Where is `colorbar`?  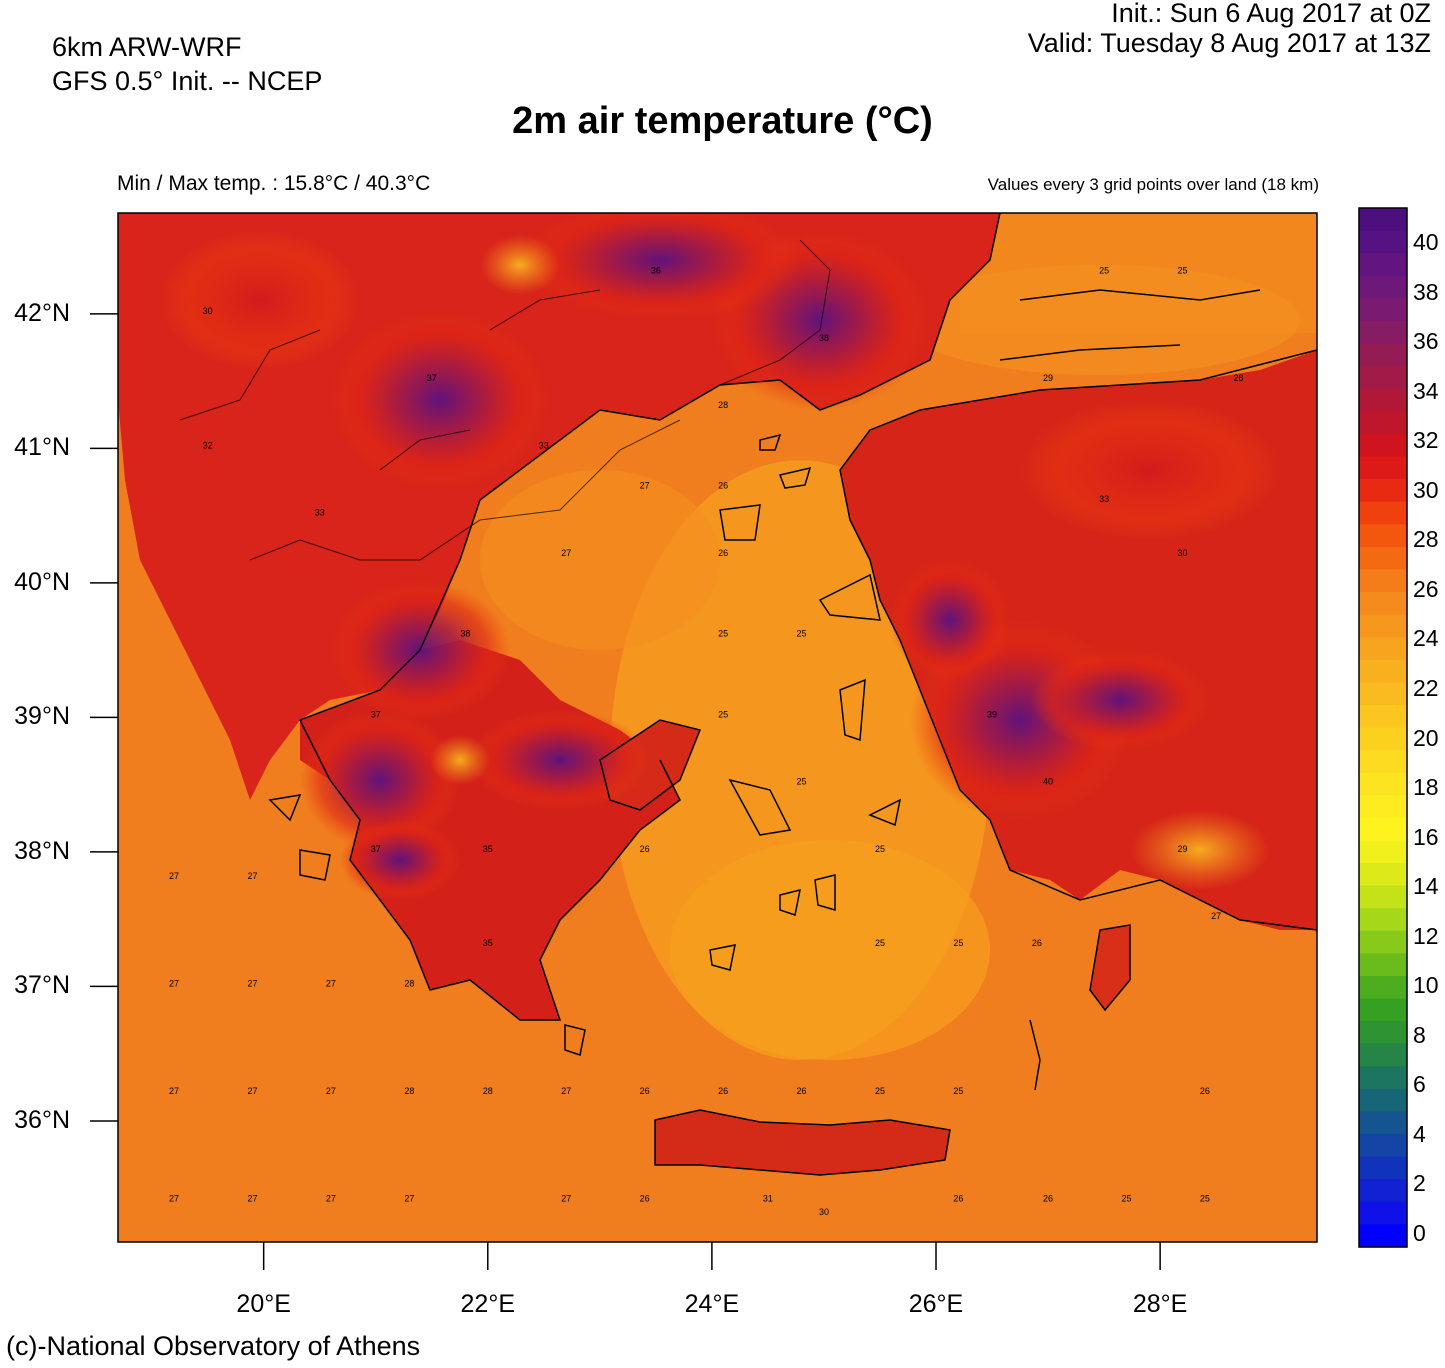 colorbar is located at coordinates (1383, 727).